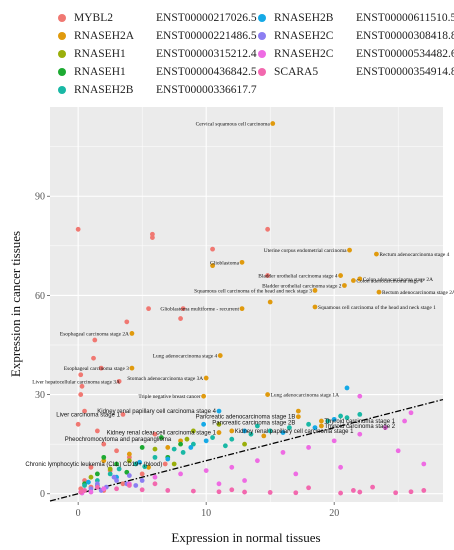 The image size is (454, 550). What do you see at coordinates (165, 379) in the screenshot?
I see `annotation-label: Stomach adenocarcinoma stage 3A` at bounding box center [165, 379].